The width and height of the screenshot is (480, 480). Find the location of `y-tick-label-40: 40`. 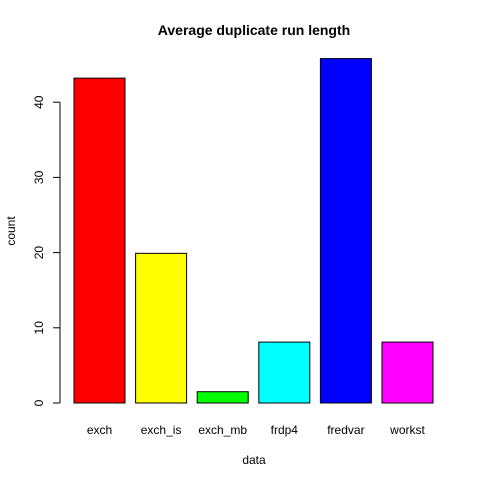

y-tick-label-40: 40 is located at coordinates (39, 102).